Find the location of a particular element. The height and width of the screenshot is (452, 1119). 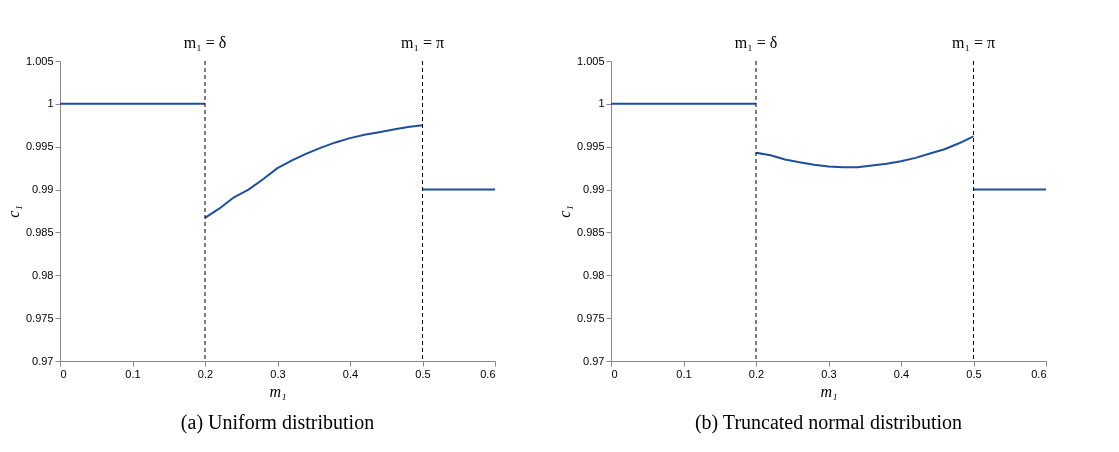

text: (a) Uniform distribution is located at coordinates (277, 422).